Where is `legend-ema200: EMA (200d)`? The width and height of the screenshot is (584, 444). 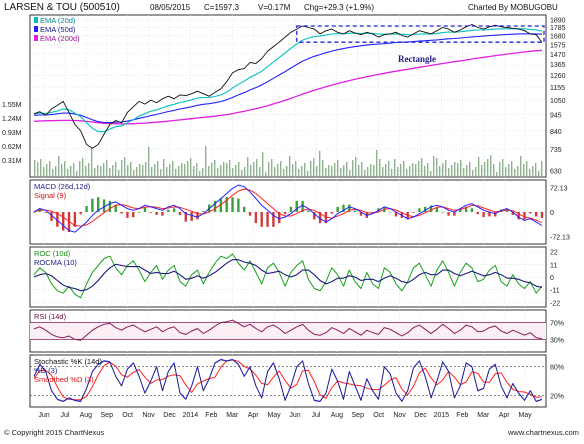
legend-ema200: EMA (200d) is located at coordinates (60, 38).